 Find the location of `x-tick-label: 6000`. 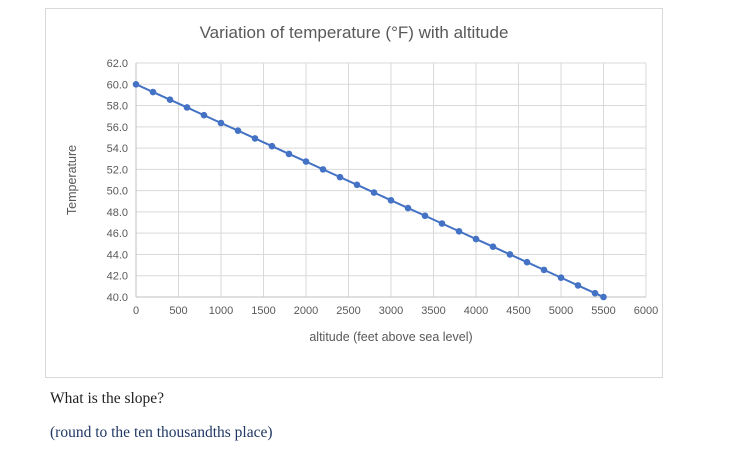

x-tick-label: 6000 is located at coordinates (646, 311).